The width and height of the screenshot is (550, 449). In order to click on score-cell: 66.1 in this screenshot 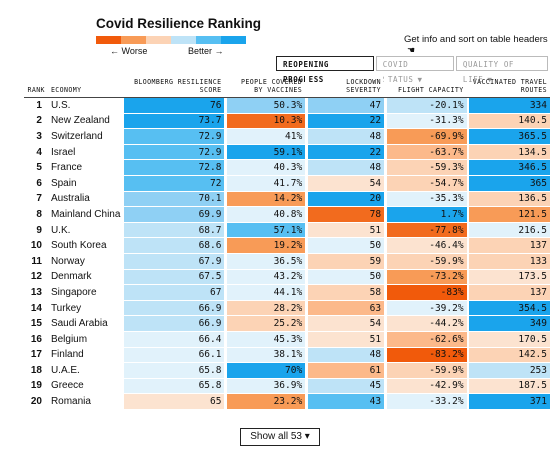, I will do `click(174, 355)`.